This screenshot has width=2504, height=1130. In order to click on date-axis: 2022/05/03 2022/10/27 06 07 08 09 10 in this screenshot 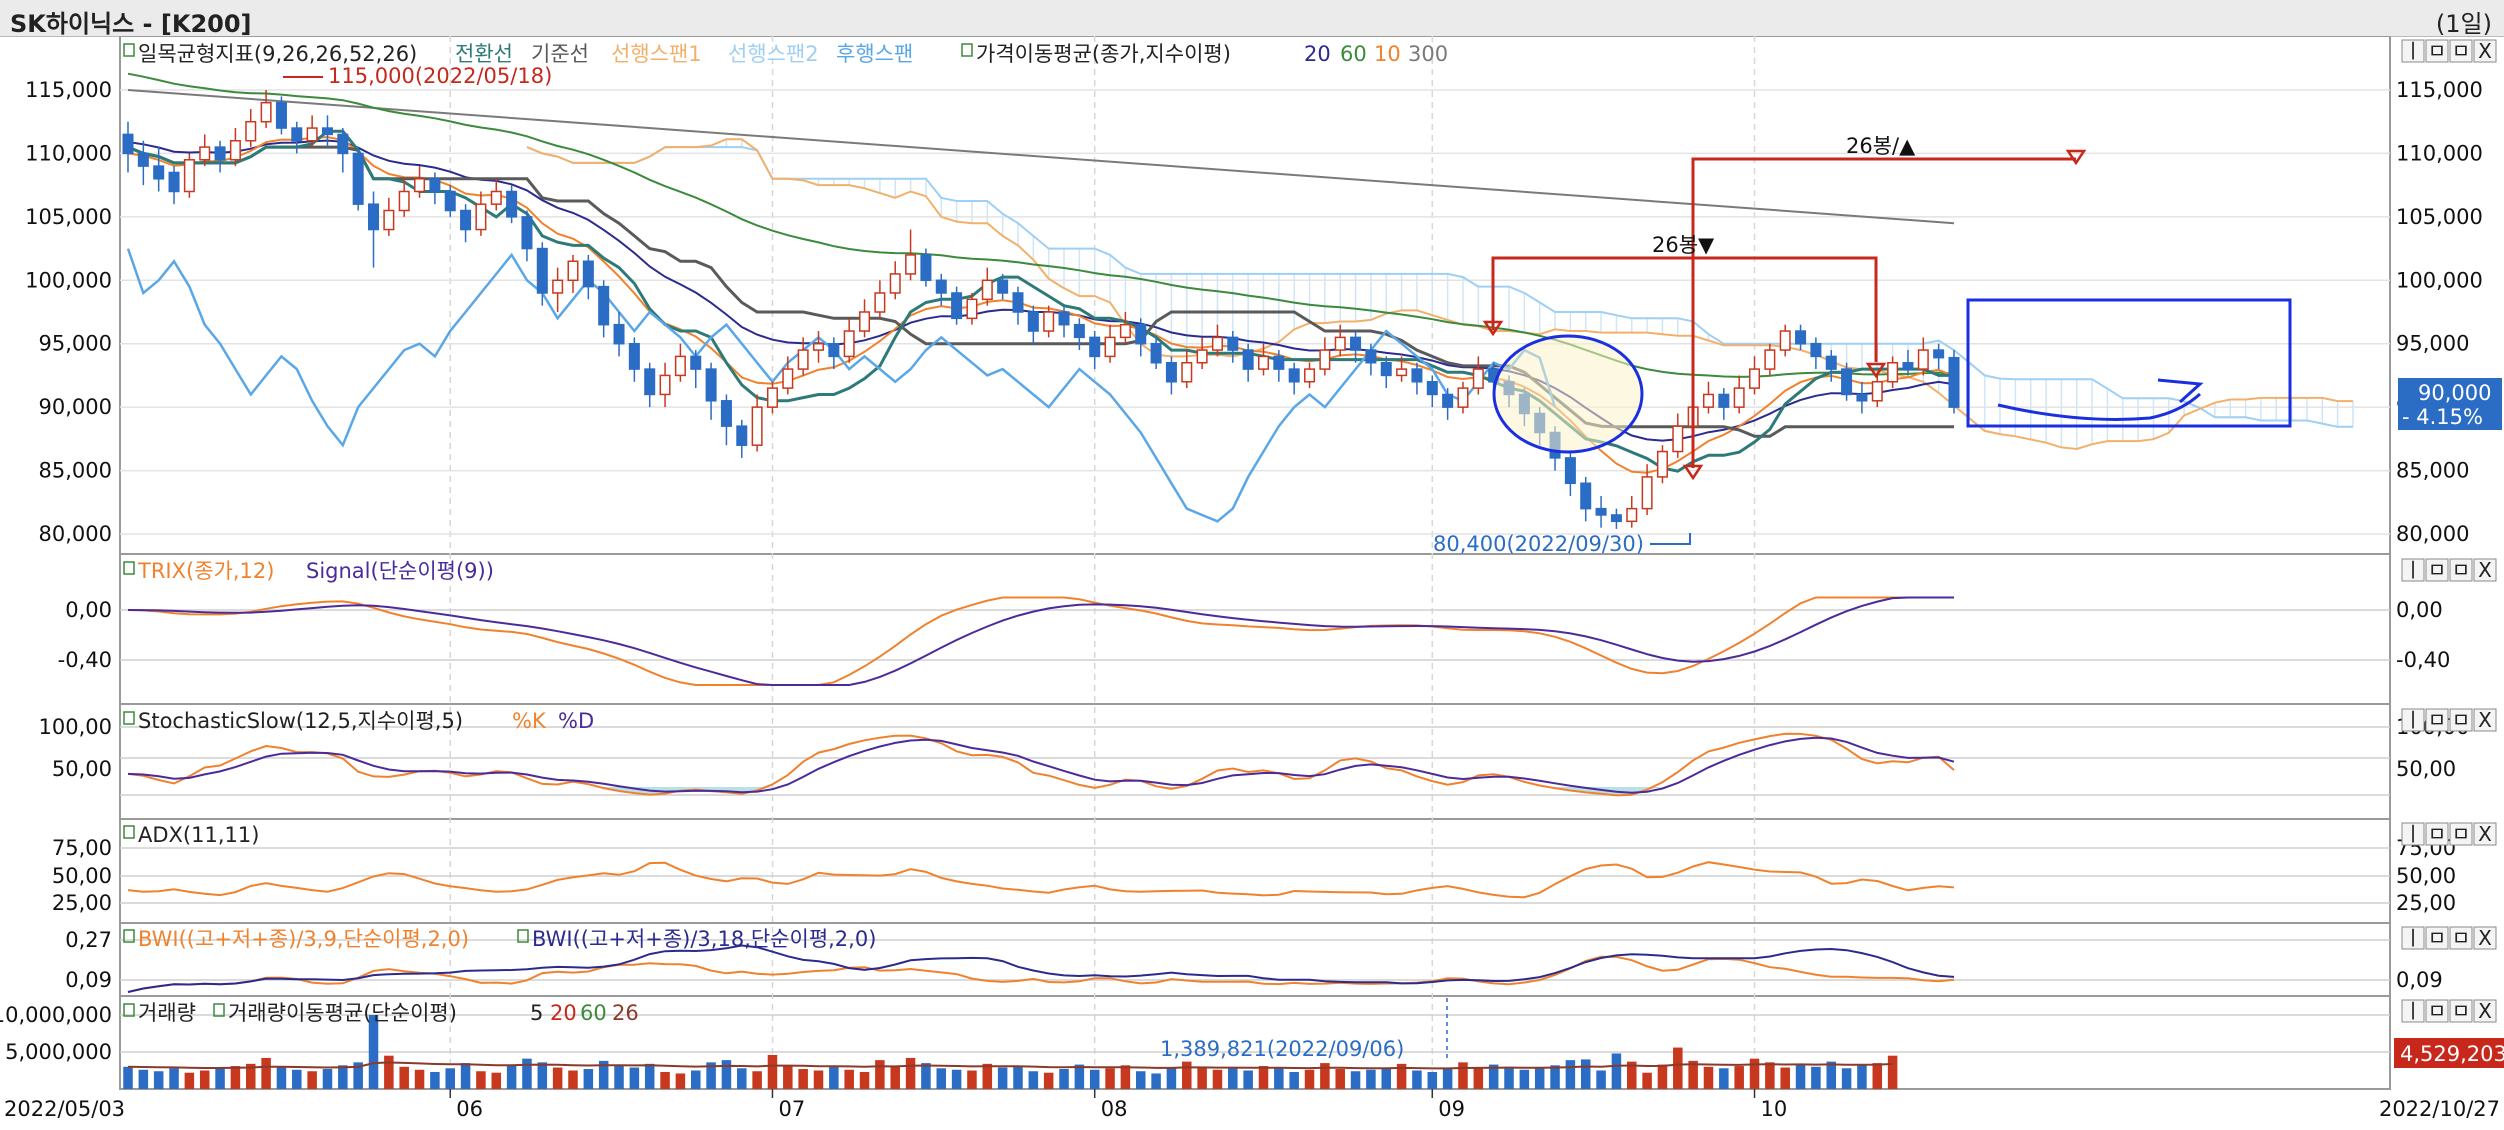, I will do `click(1252, 1109)`.